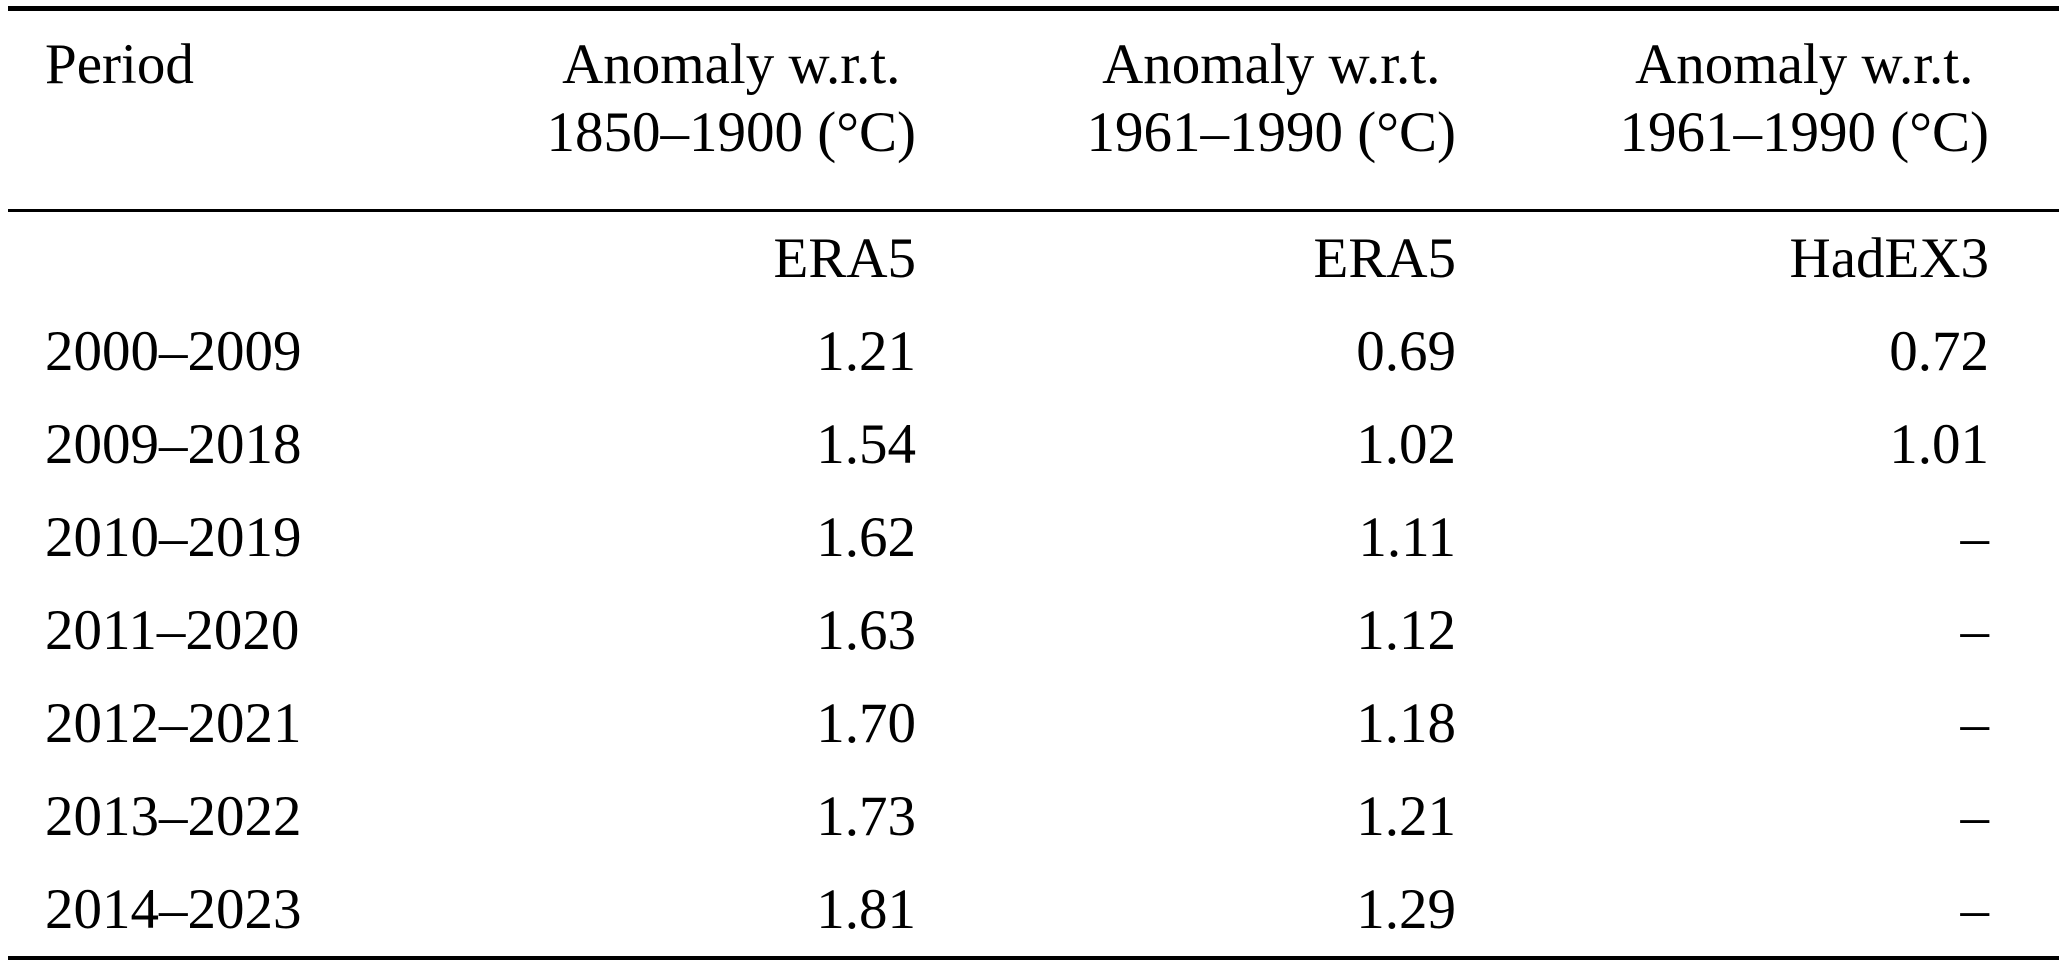  I want to click on table-row: 2012–2021 1.70 1.18 –, so click(1033, 723).